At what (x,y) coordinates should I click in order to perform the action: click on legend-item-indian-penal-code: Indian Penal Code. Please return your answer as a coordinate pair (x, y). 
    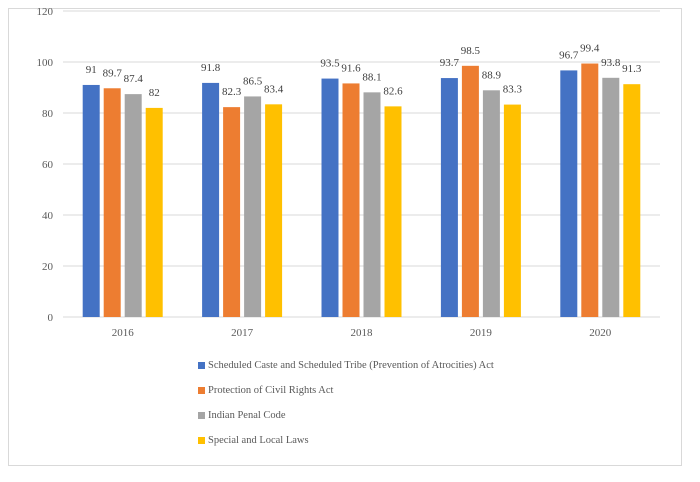
    Looking at the image, I should click on (346, 415).